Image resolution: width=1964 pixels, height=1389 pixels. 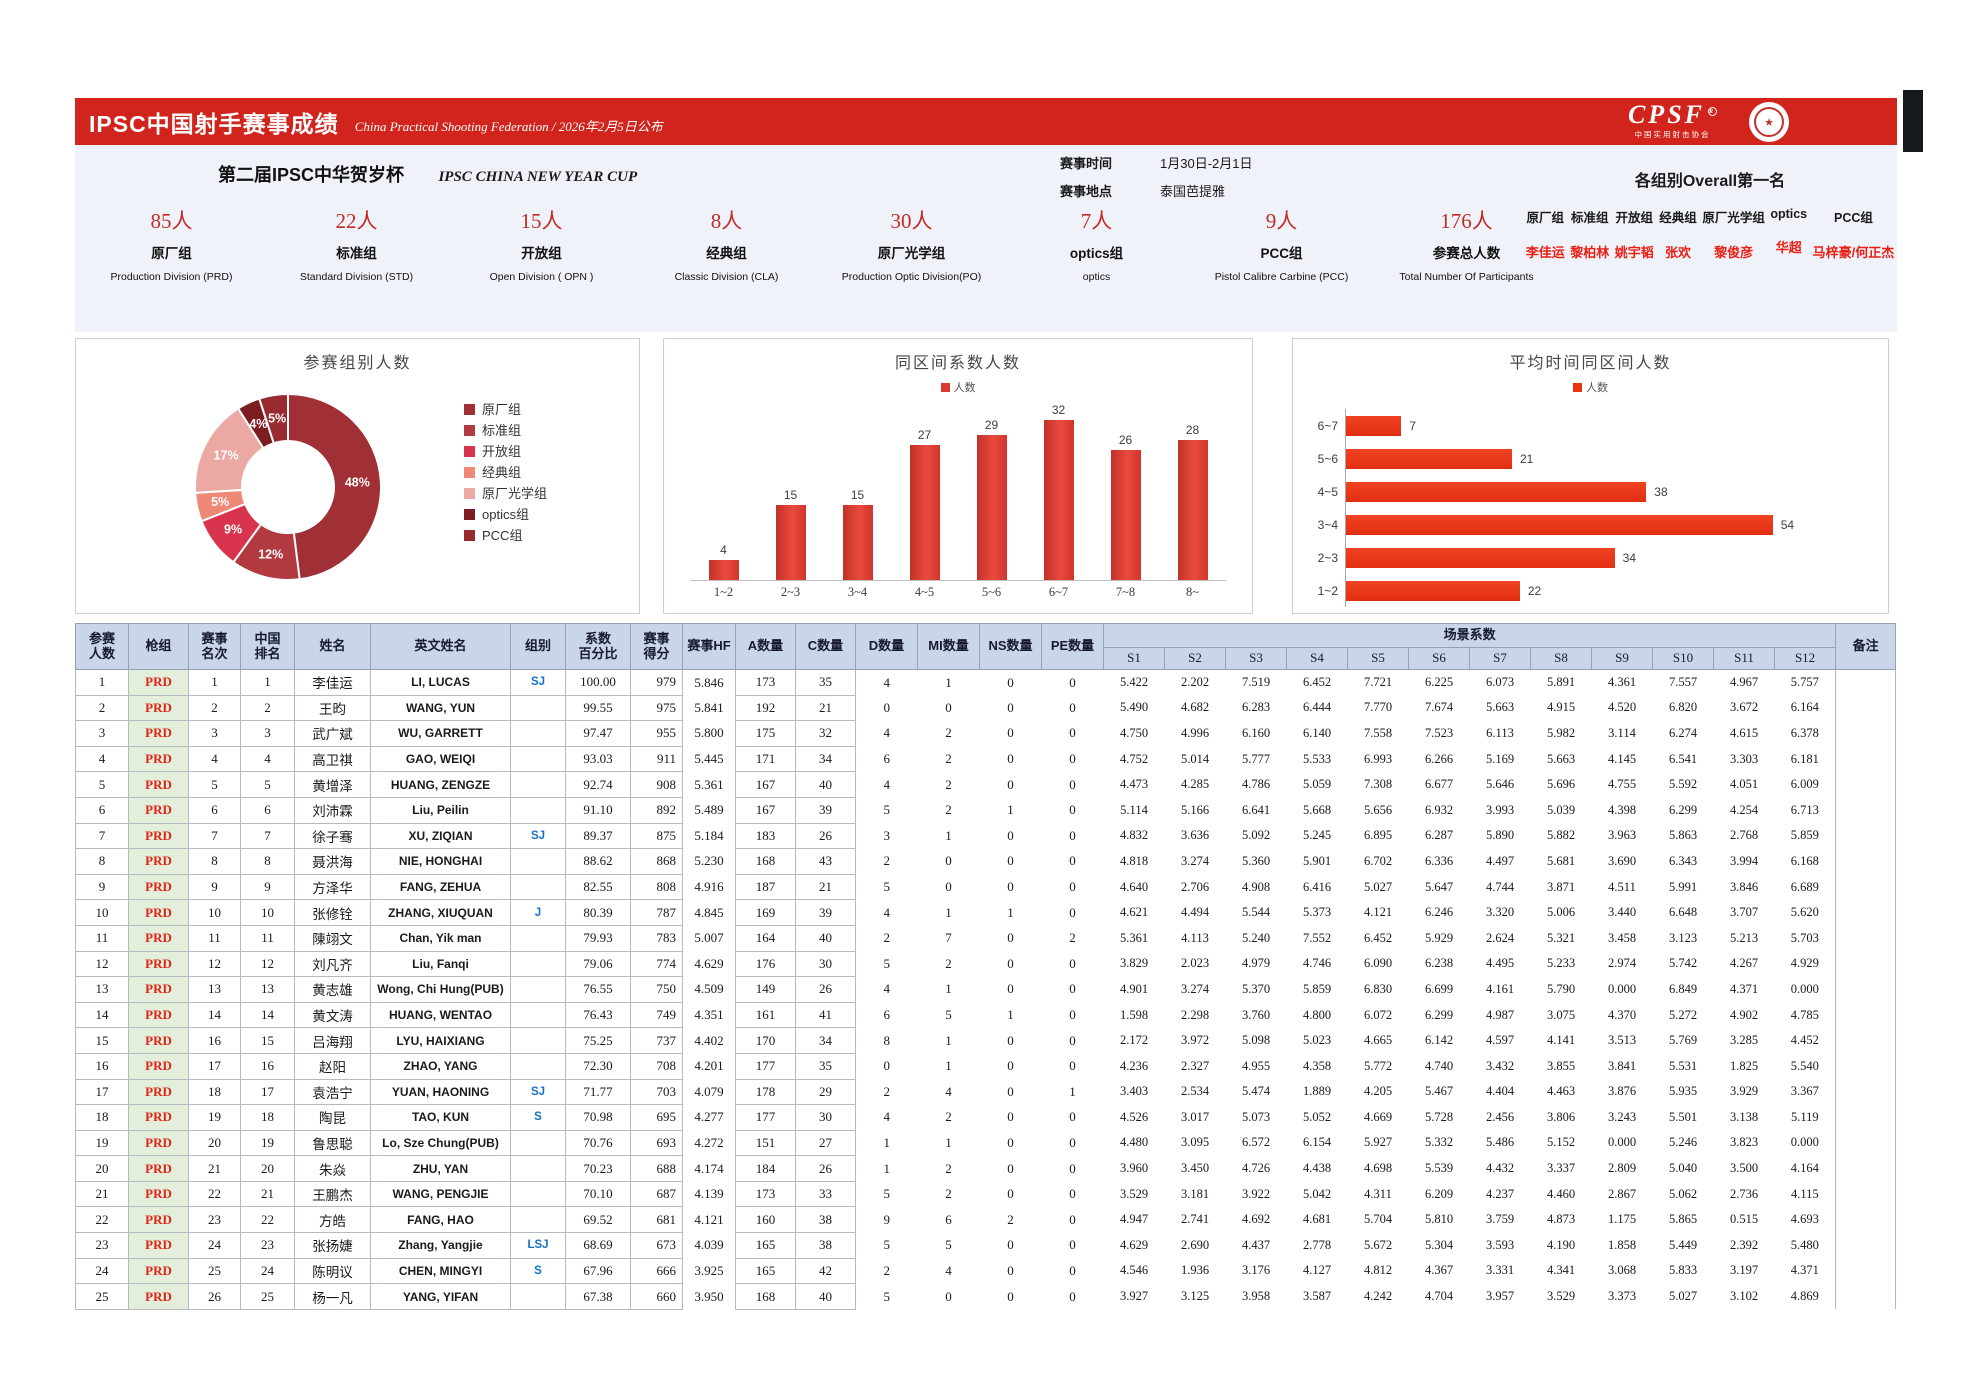 What do you see at coordinates (1134, 937) in the screenshot?
I see `table-cell: 5.361` at bounding box center [1134, 937].